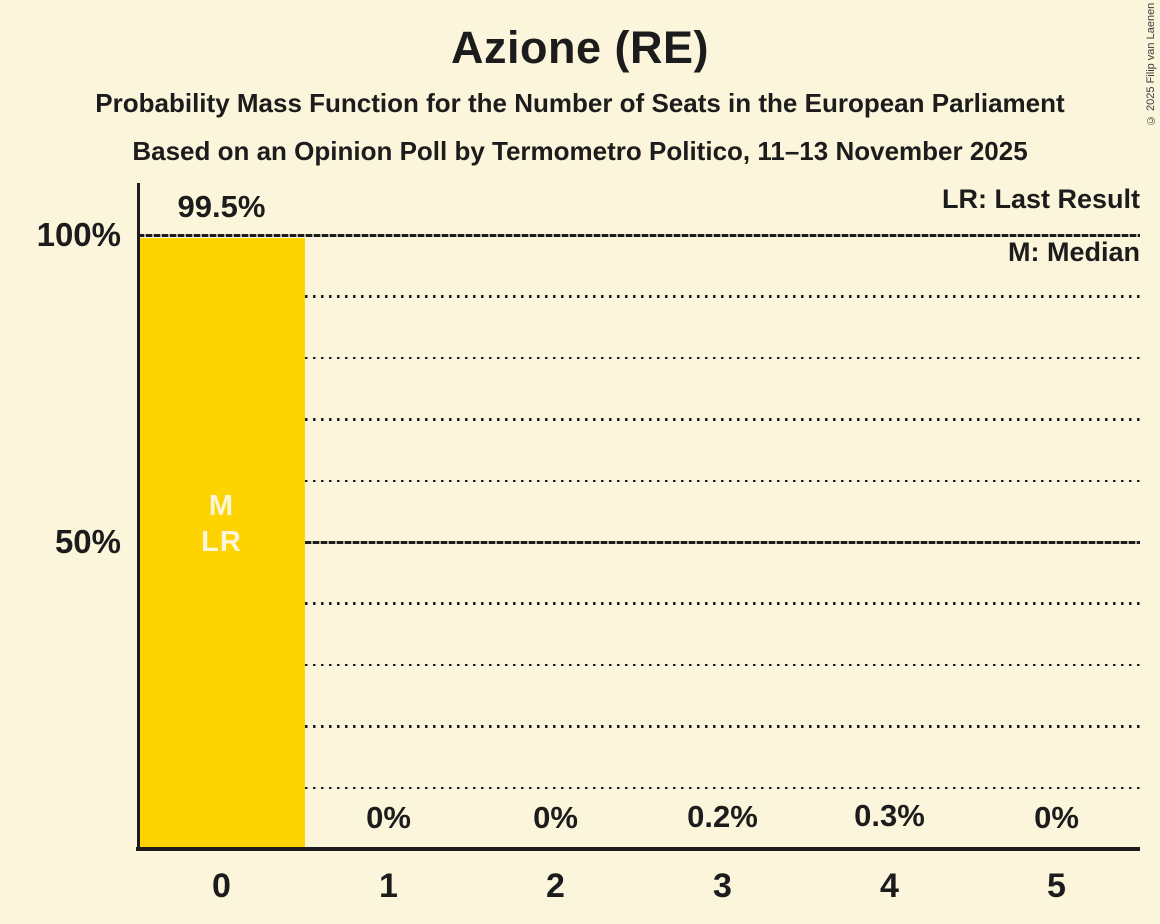 The width and height of the screenshot is (1160, 924). I want to click on x-tick-2: 2, so click(555, 886).